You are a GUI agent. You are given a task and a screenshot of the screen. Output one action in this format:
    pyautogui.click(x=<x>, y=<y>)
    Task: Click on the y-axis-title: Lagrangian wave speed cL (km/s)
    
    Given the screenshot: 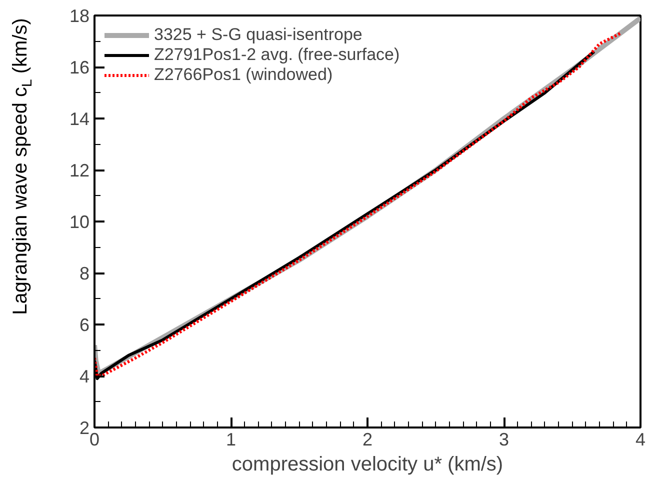 What is the action you would take?
    pyautogui.click(x=22, y=166)
    